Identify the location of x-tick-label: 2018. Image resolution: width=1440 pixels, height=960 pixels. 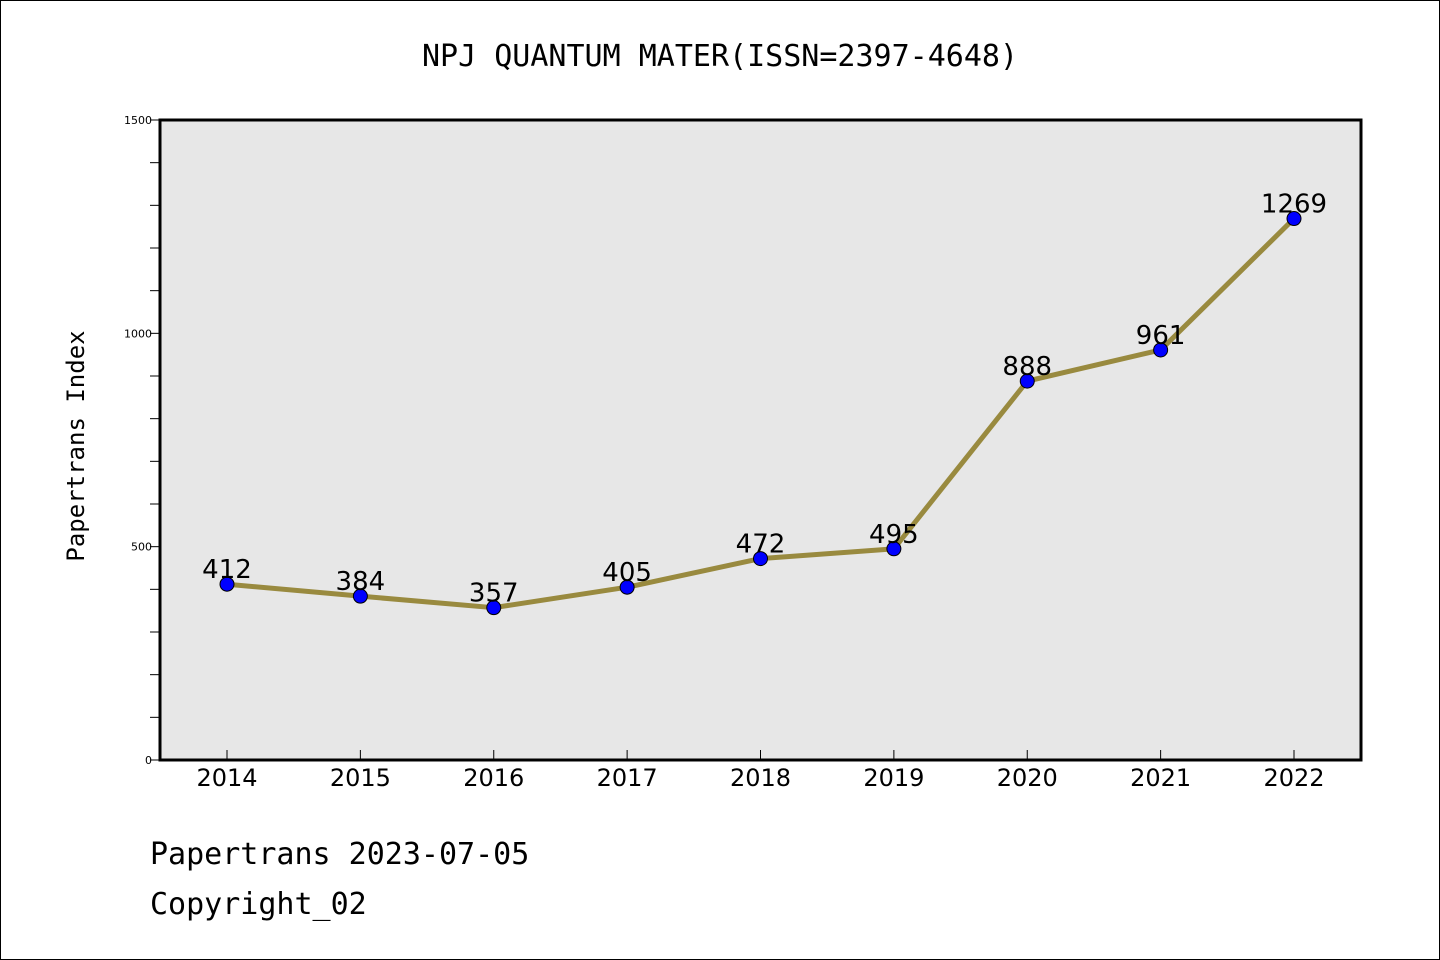
(760, 778).